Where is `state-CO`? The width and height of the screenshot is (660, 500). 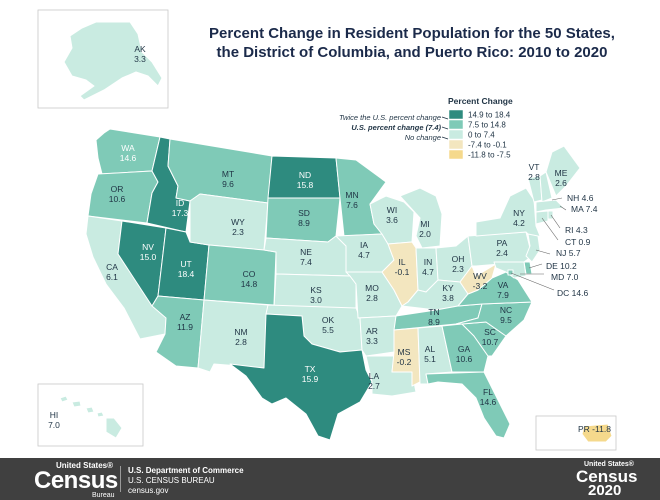 state-CO is located at coordinates (240, 275).